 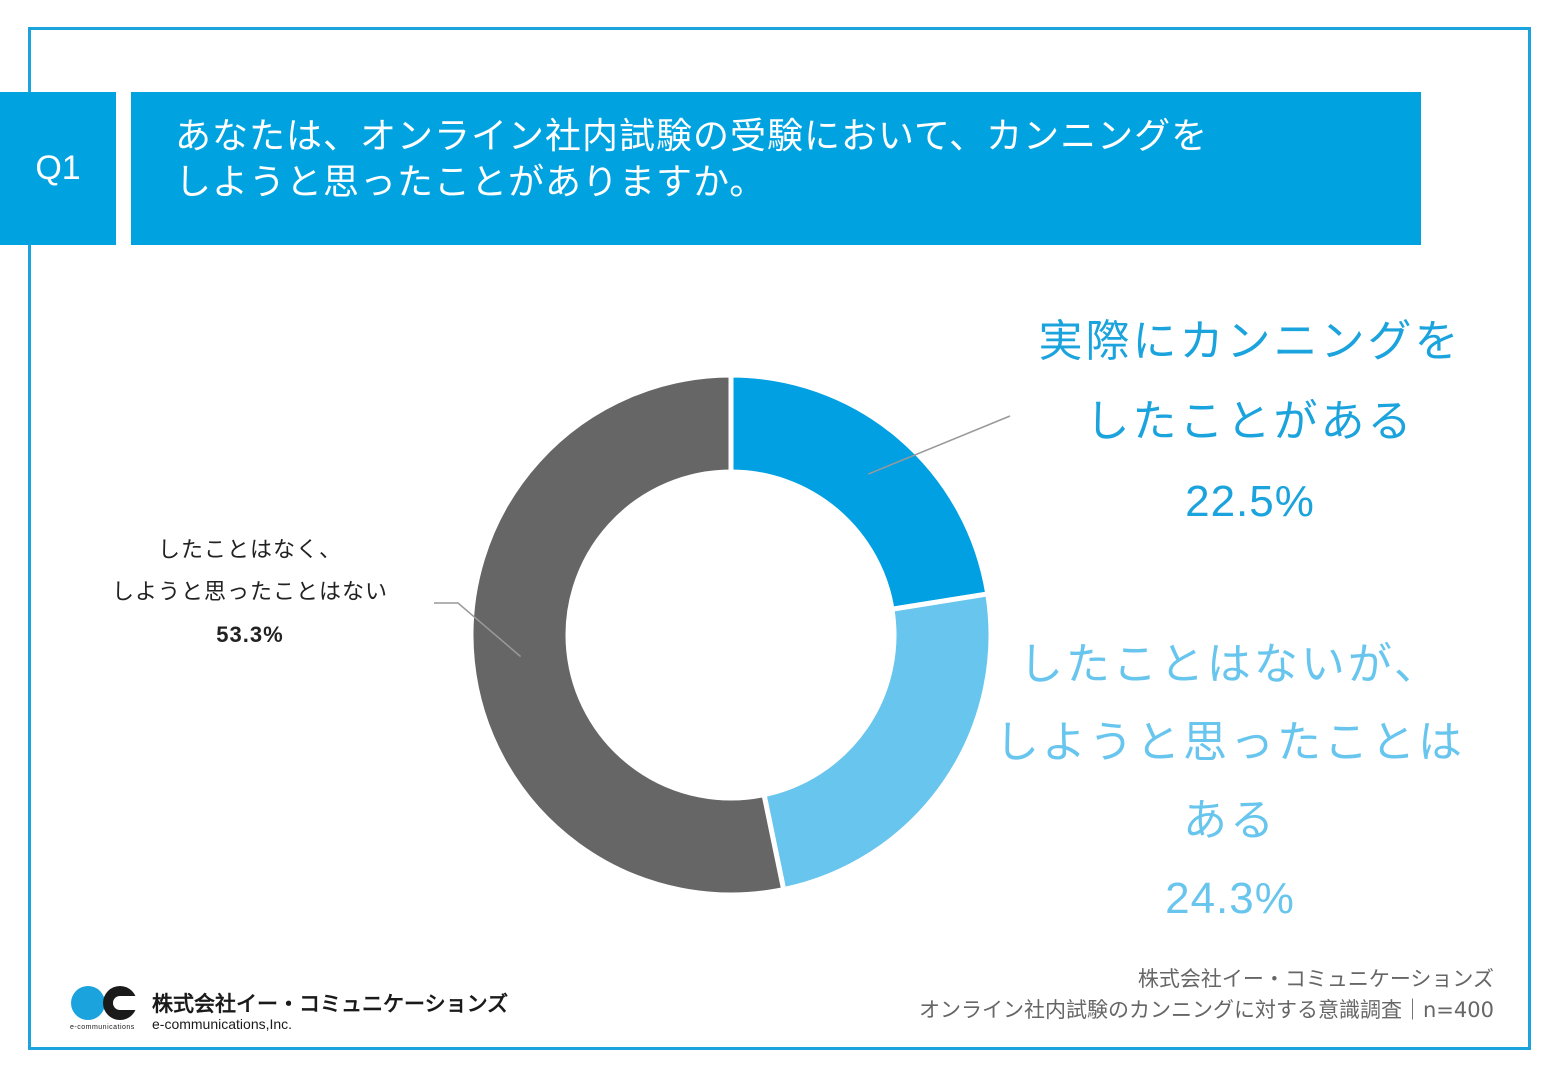 I want to click on label-never: したことはなく、 しようと思ったことはない 53.3%, so click(x=250, y=593).